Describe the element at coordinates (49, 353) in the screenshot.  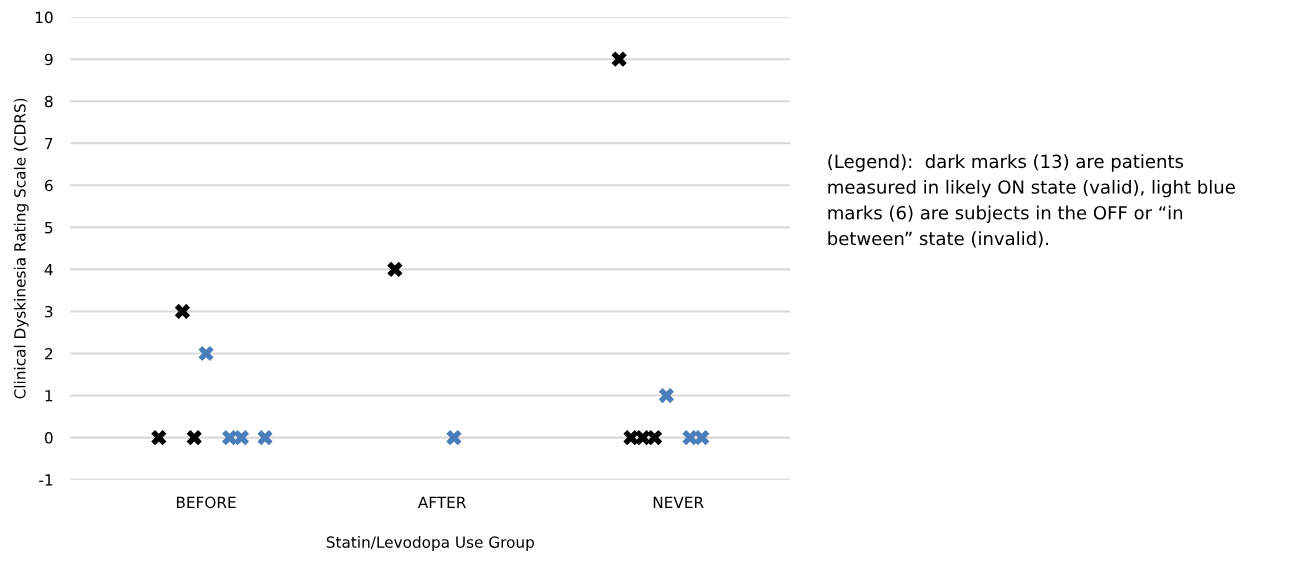
I see `y-tick-label: 2` at that location.